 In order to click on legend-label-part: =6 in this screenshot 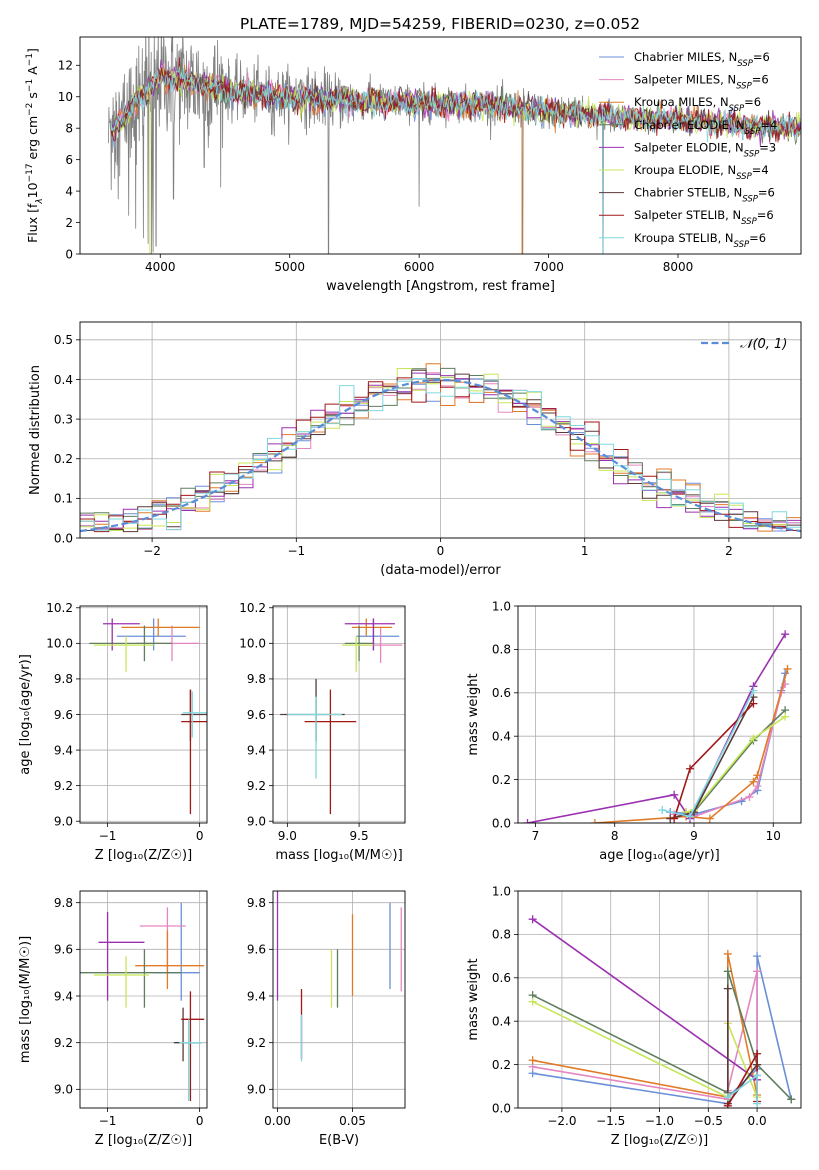, I will do `click(752, 102)`.